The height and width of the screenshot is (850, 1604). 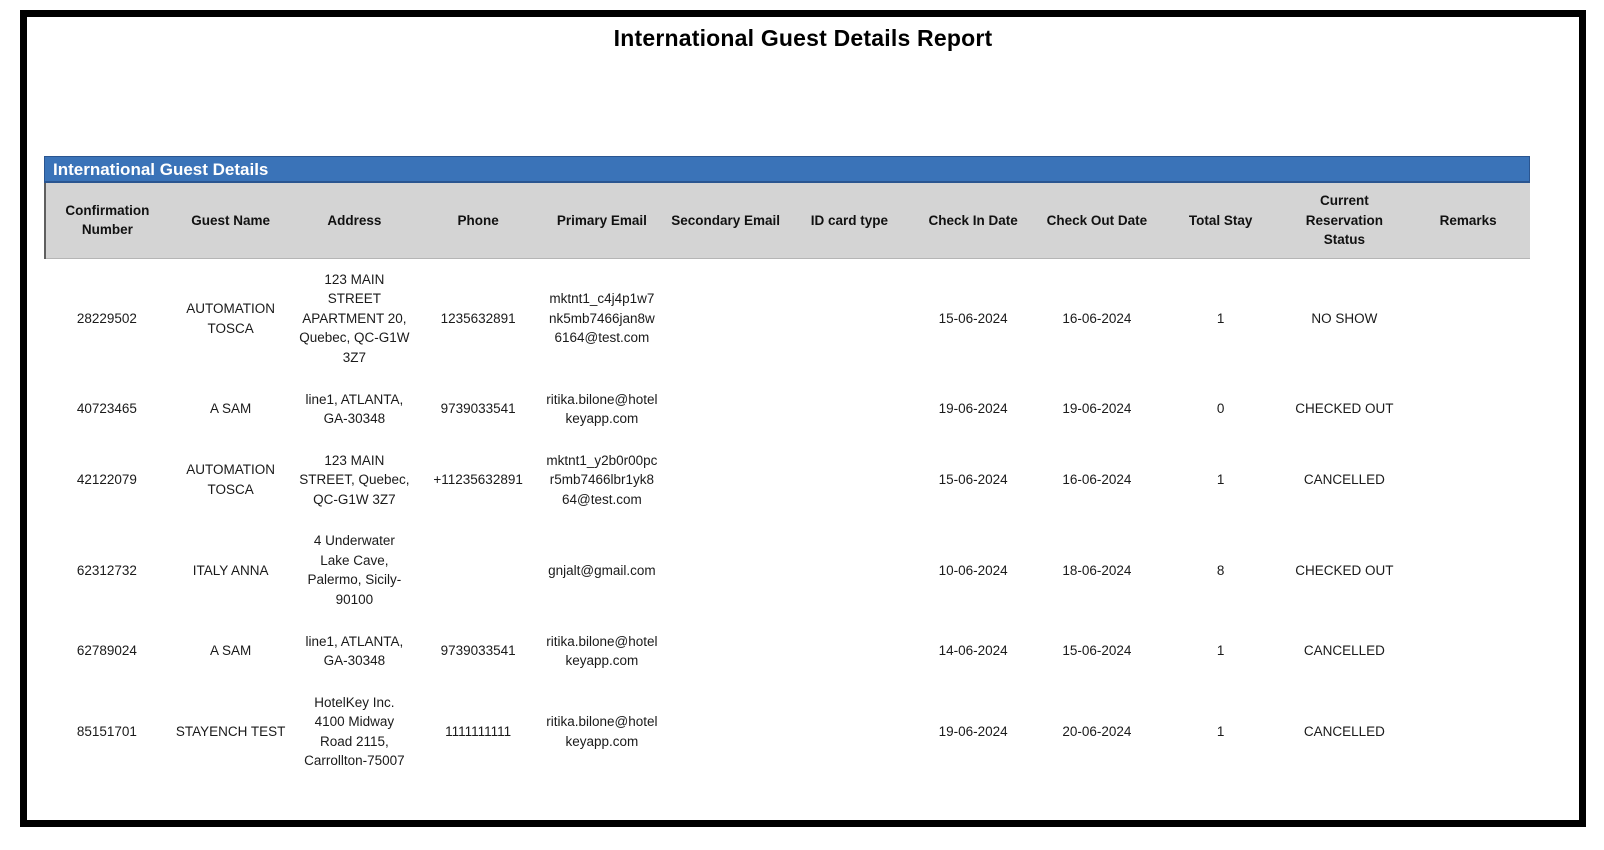 I want to click on table-cell: 14-06-2024, so click(x=973, y=651).